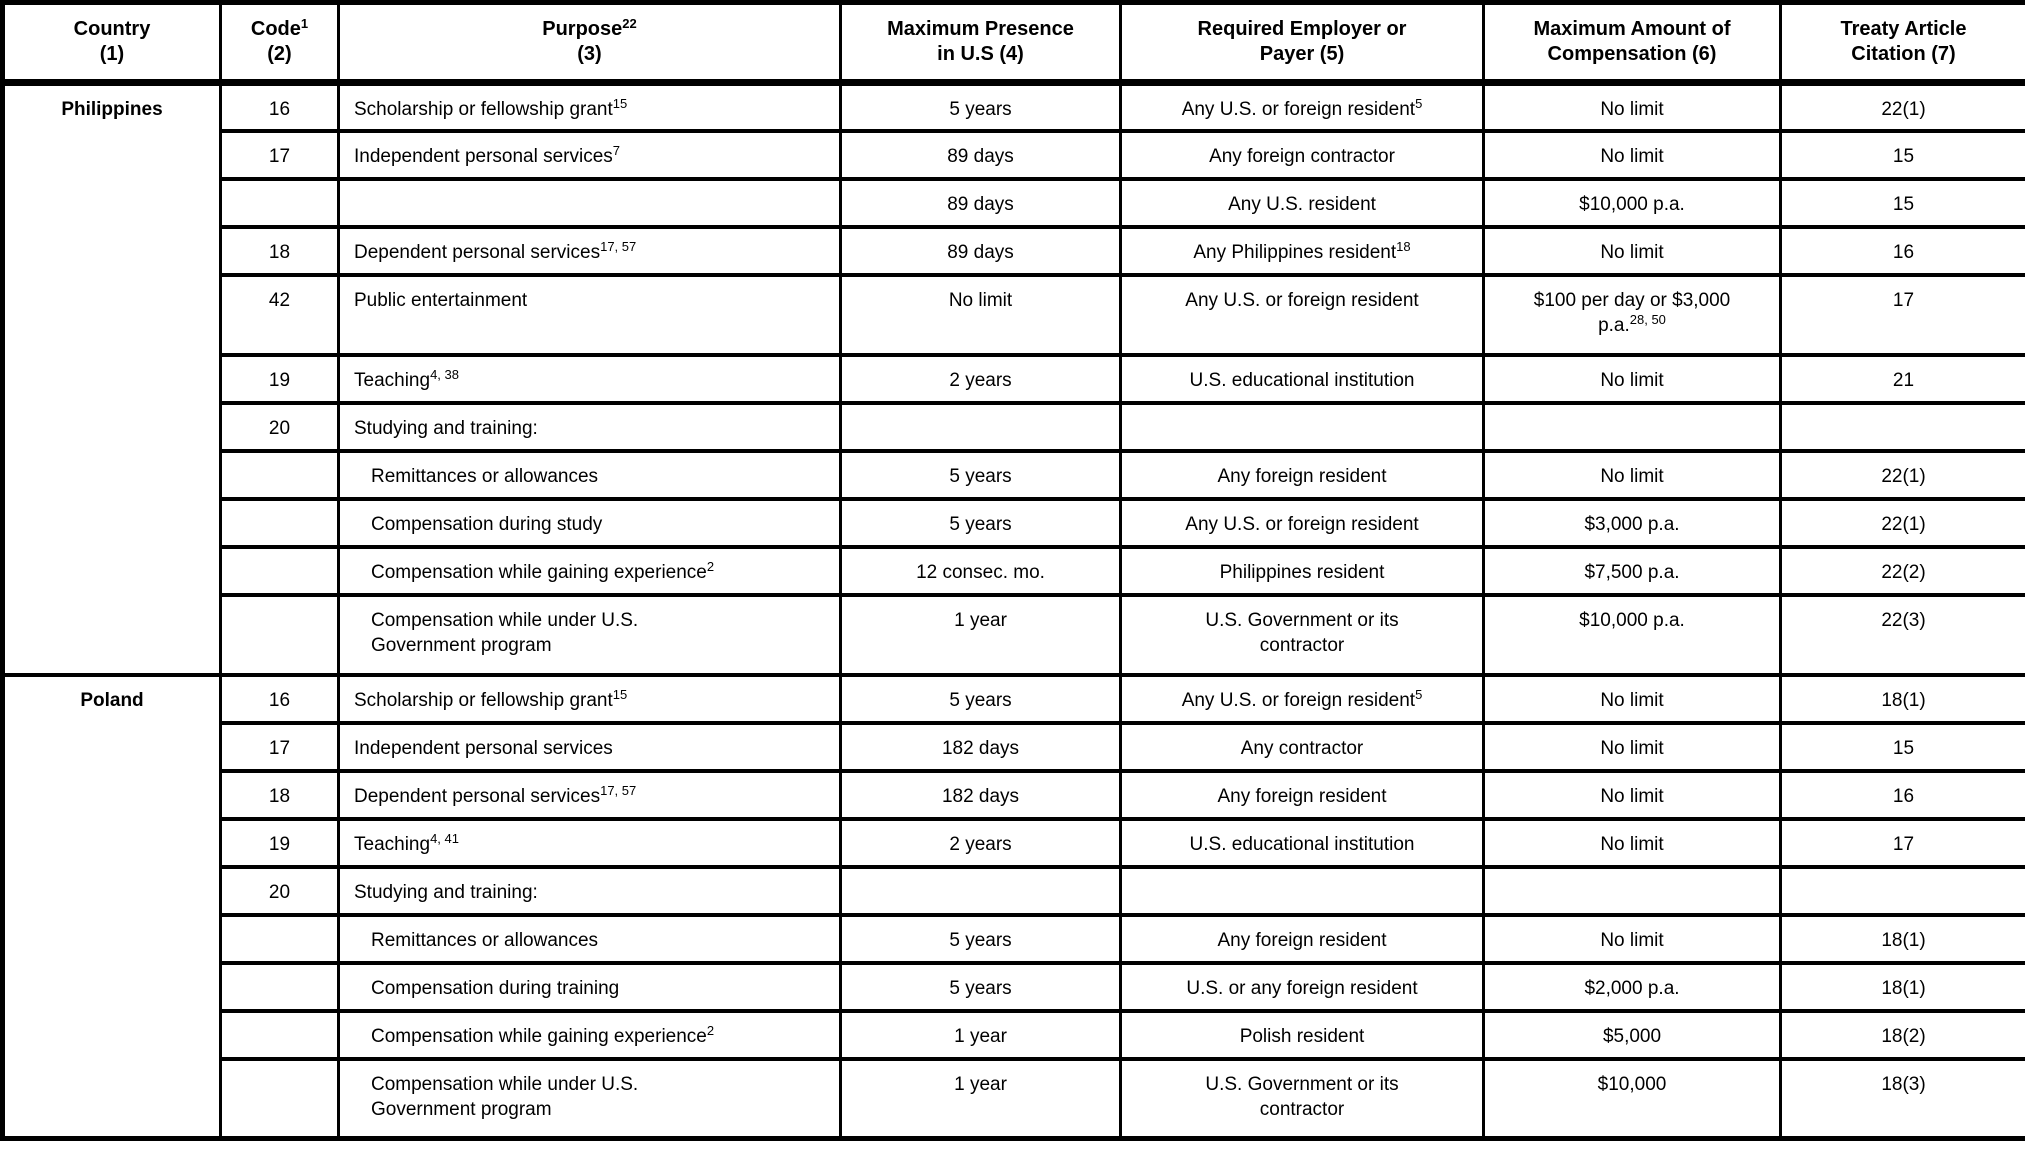  I want to click on cell-required-payer-footnote: 5, so click(1419, 103).